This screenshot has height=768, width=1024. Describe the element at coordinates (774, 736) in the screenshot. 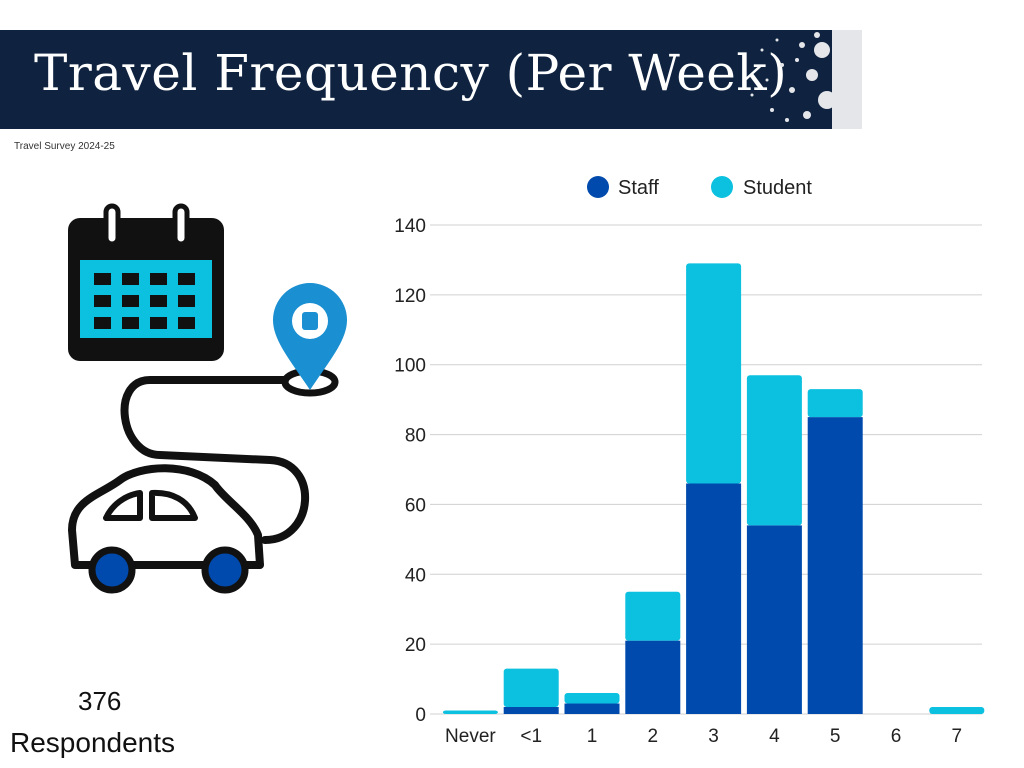

I see `x-tick-label: 4` at that location.